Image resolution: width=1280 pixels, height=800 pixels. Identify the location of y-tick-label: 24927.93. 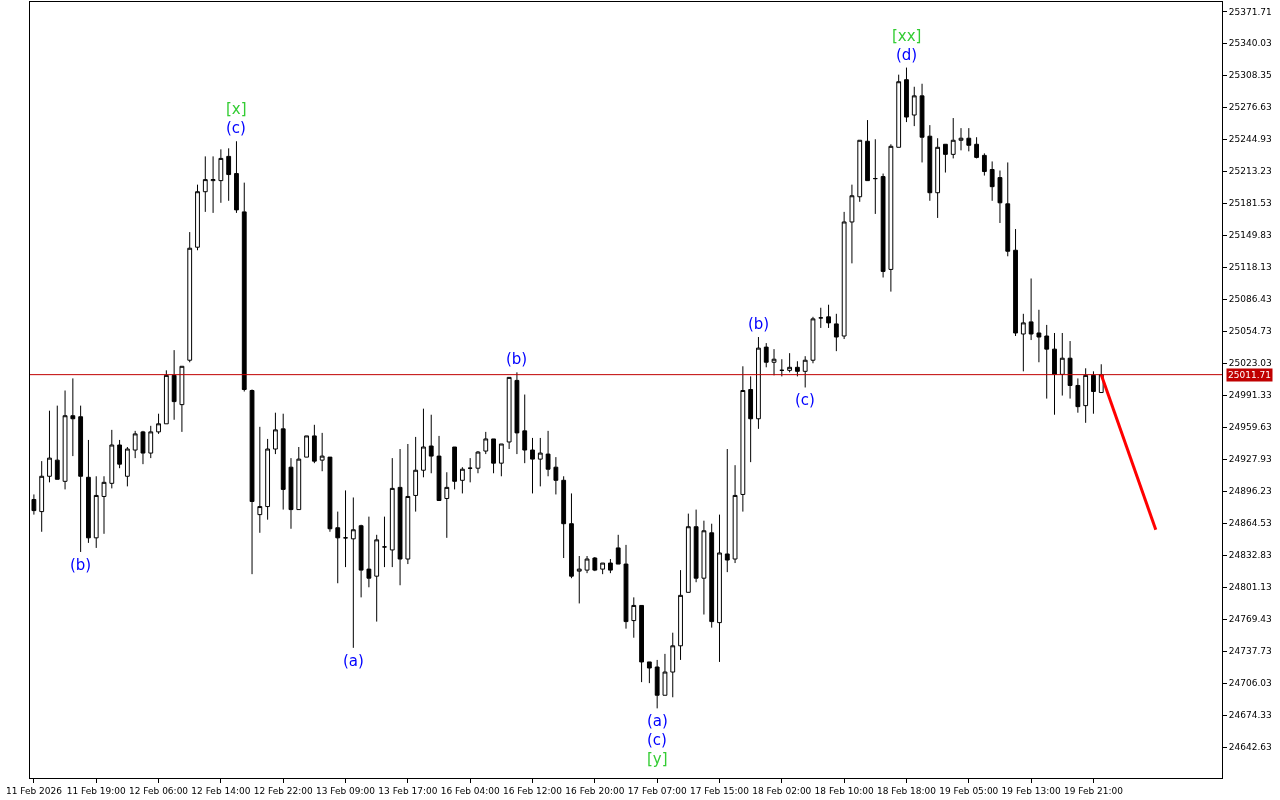
(1250, 459).